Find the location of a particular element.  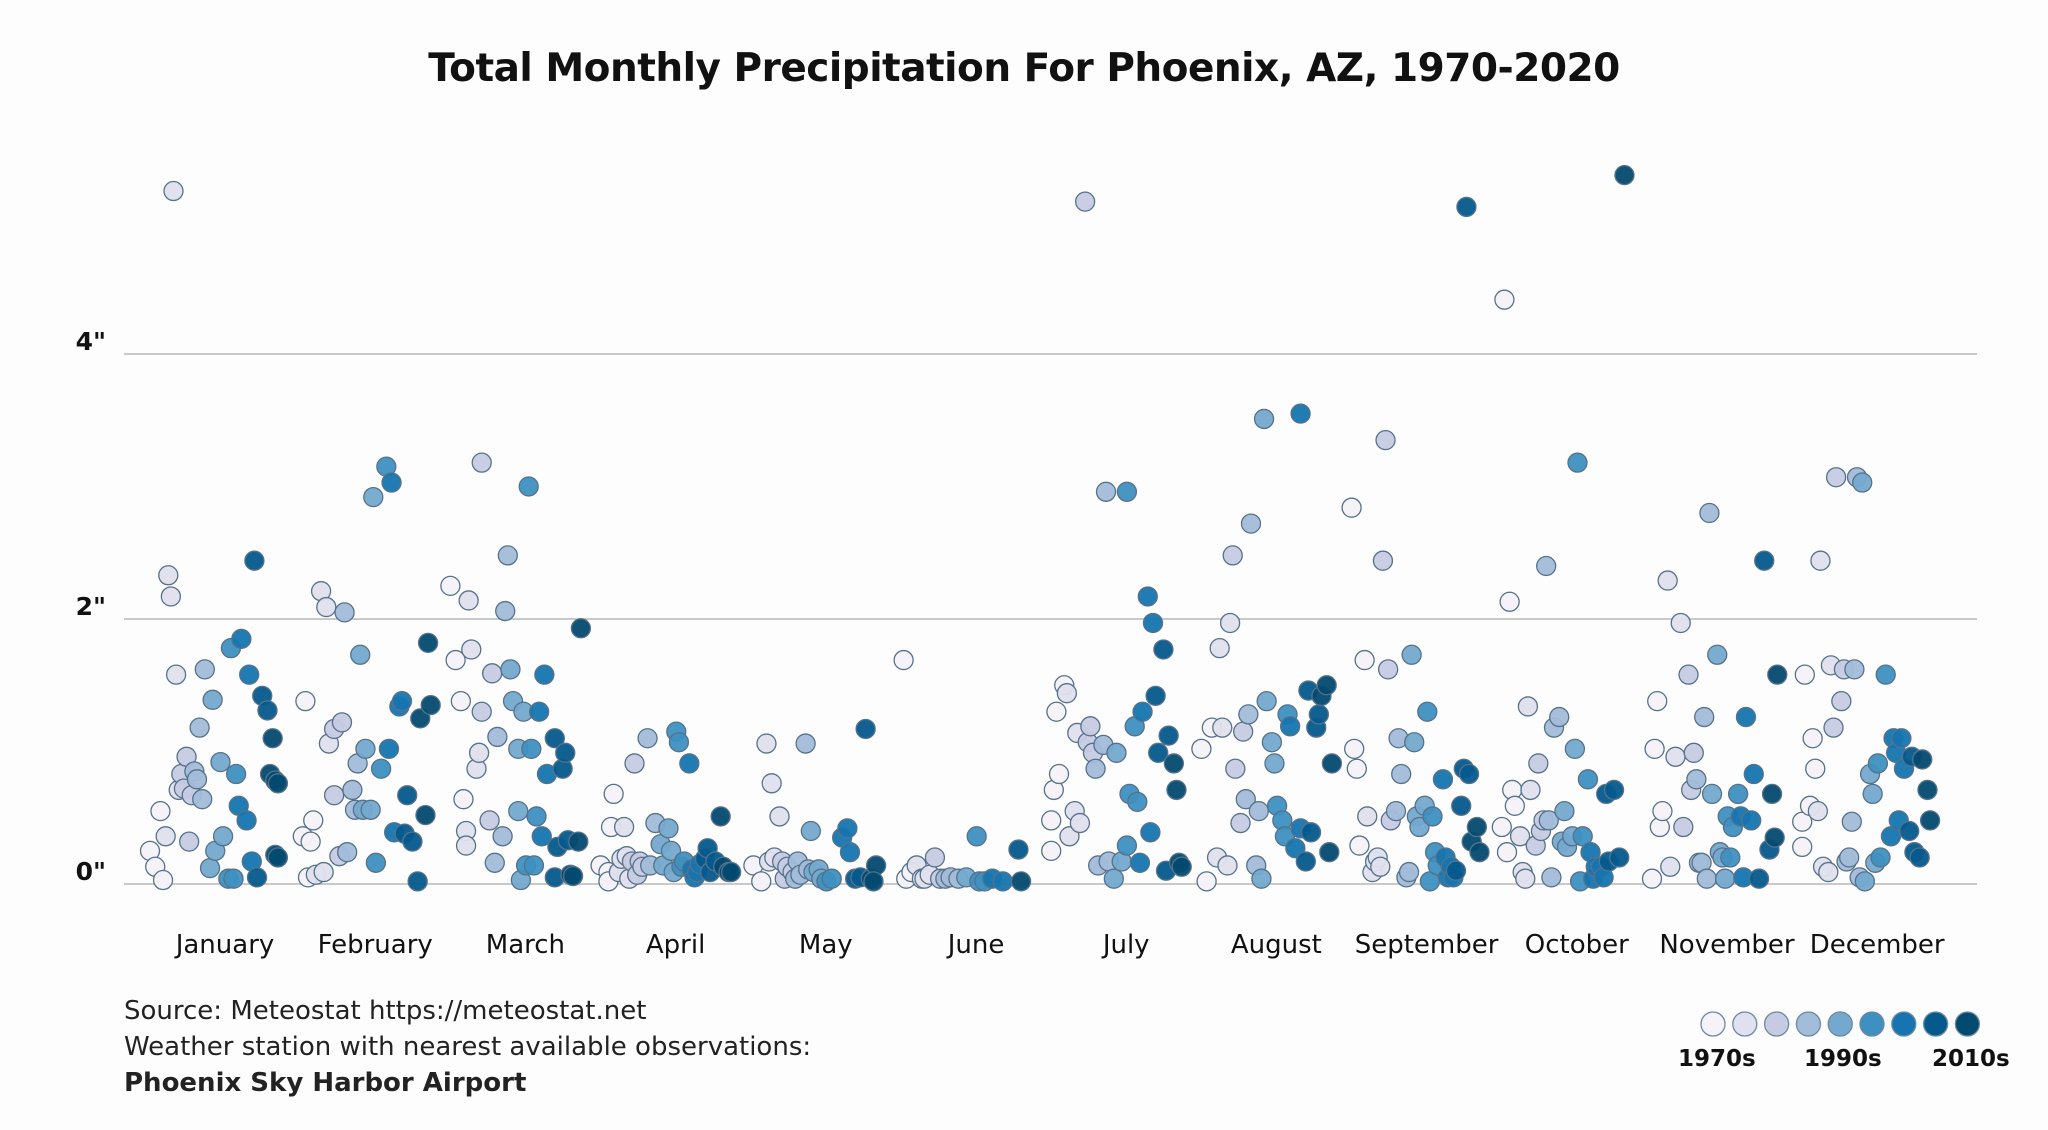

month-label: July is located at coordinates (1125, 945).